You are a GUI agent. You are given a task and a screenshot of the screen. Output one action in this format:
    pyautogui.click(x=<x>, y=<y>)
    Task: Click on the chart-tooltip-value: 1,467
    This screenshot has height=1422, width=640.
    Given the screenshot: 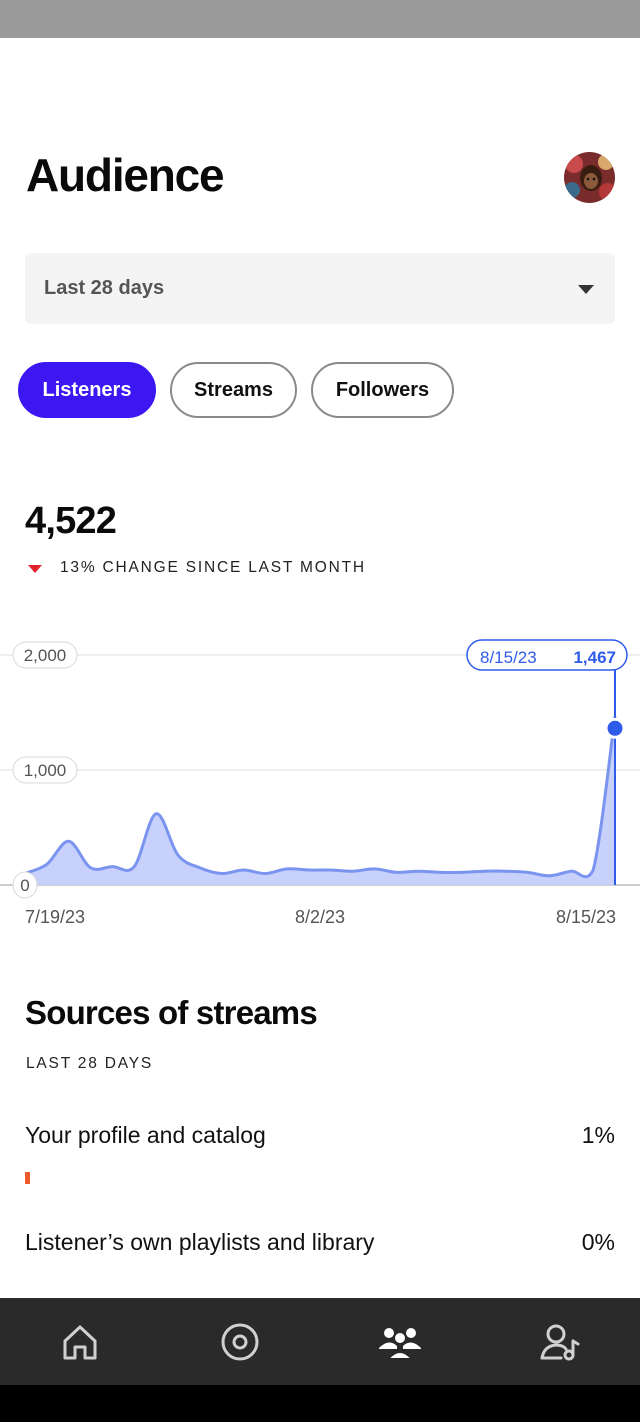 What is the action you would take?
    pyautogui.click(x=594, y=657)
    